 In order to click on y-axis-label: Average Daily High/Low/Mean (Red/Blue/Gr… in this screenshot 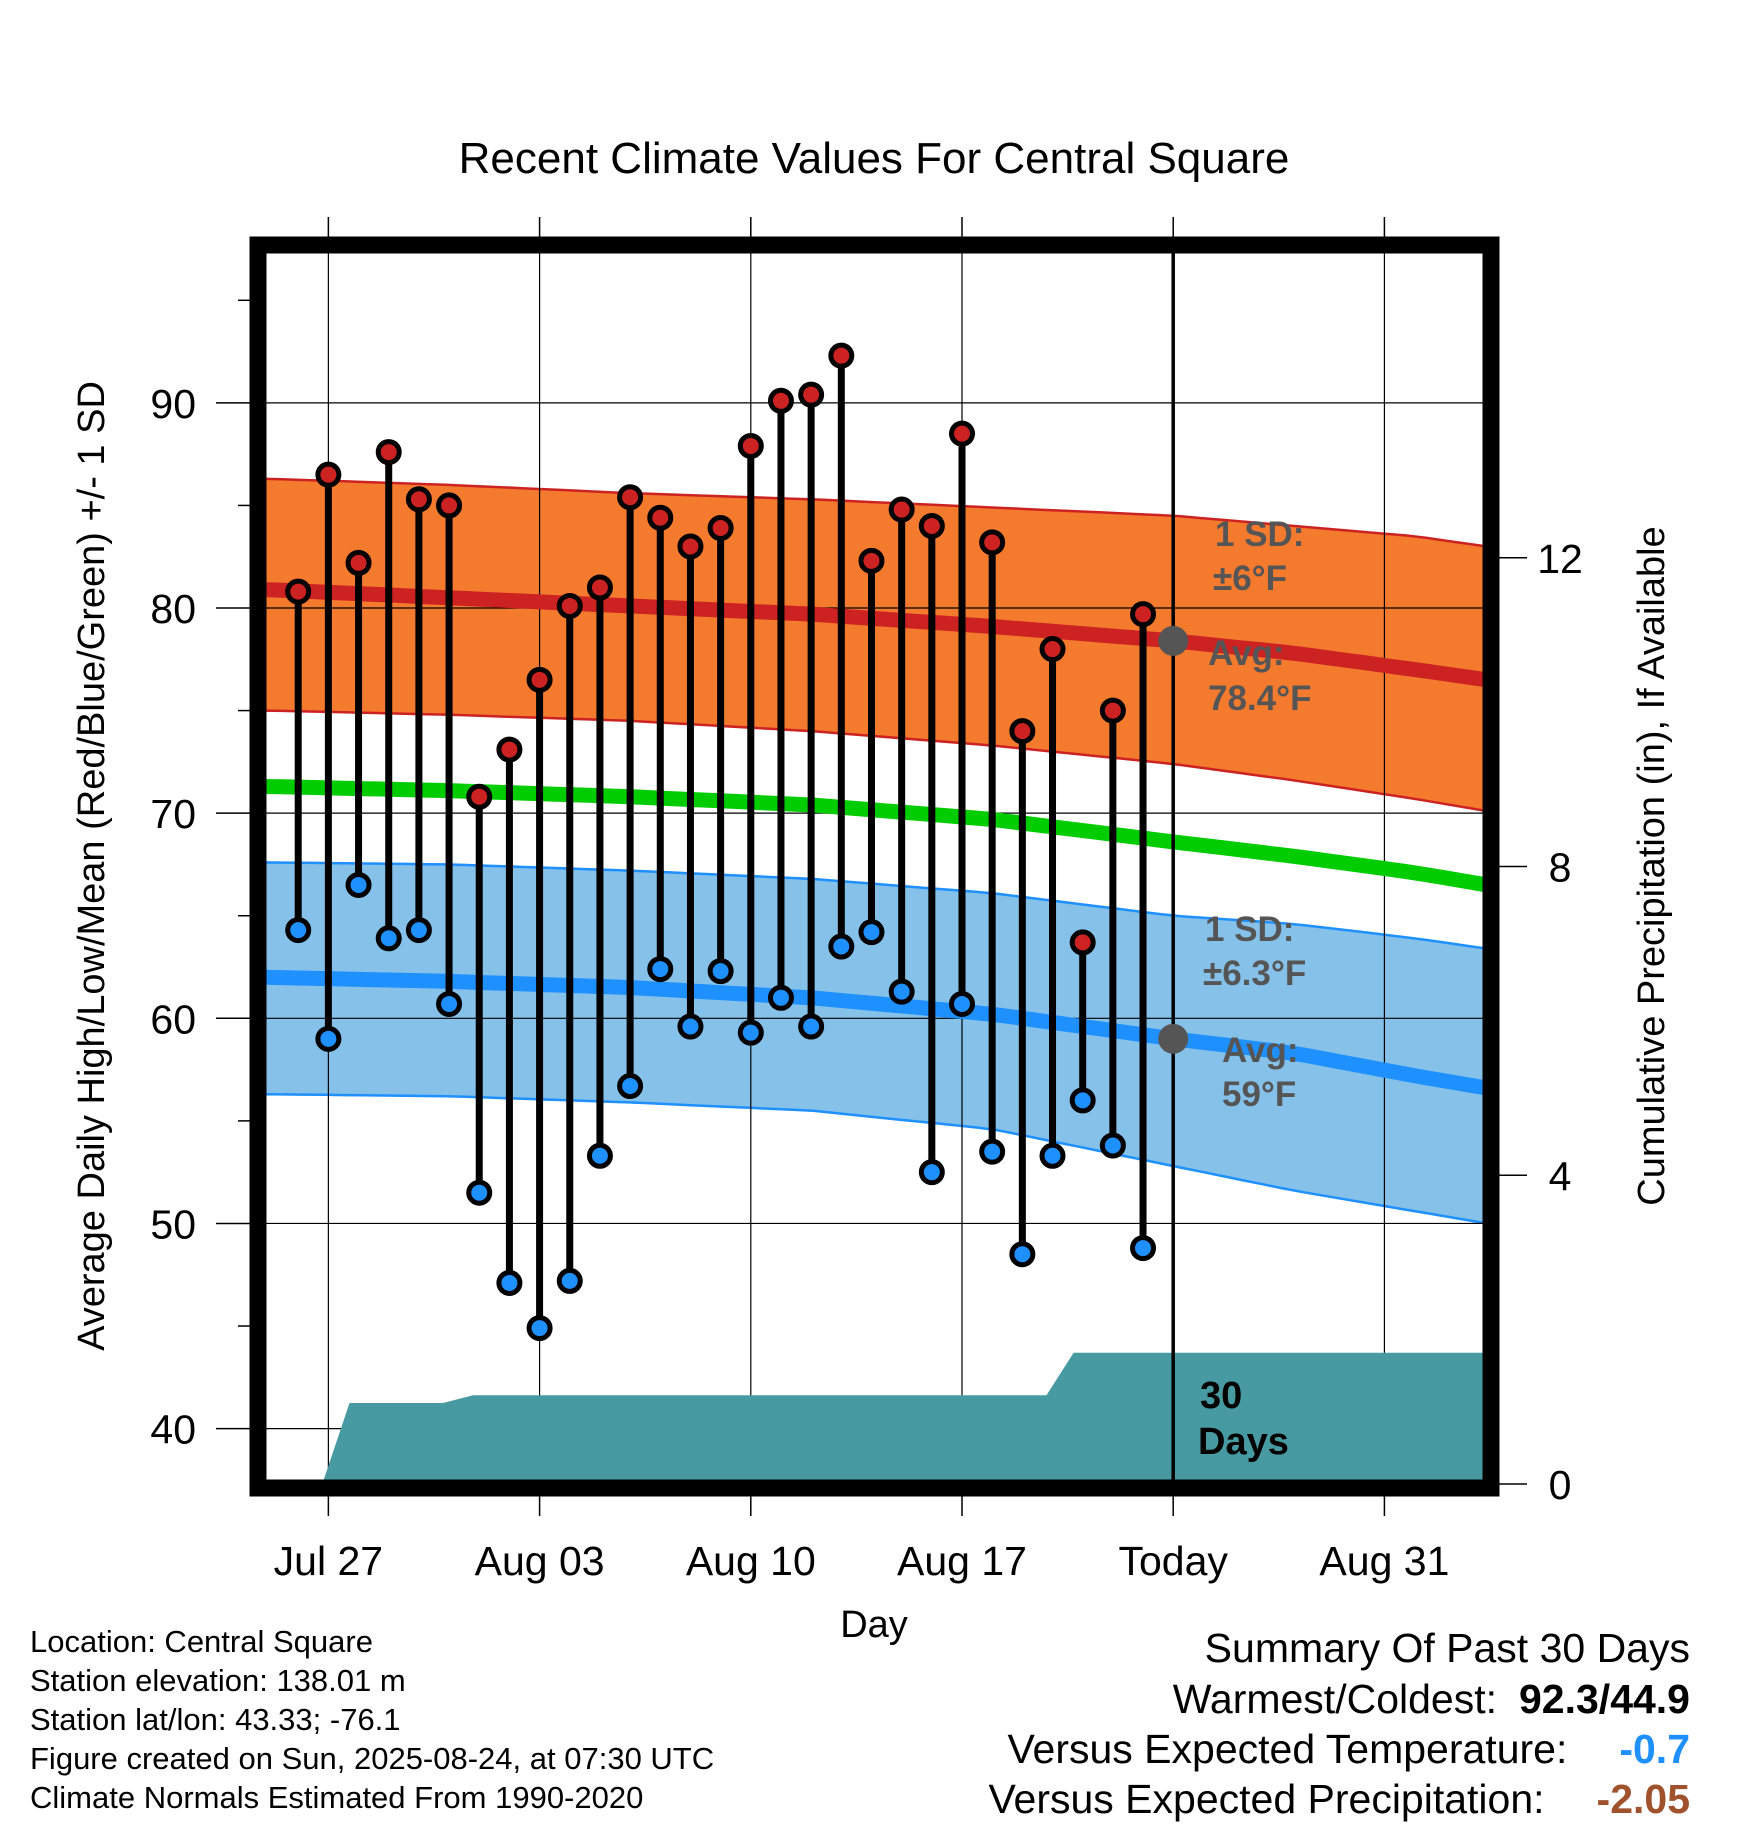, I will do `click(92, 866)`.